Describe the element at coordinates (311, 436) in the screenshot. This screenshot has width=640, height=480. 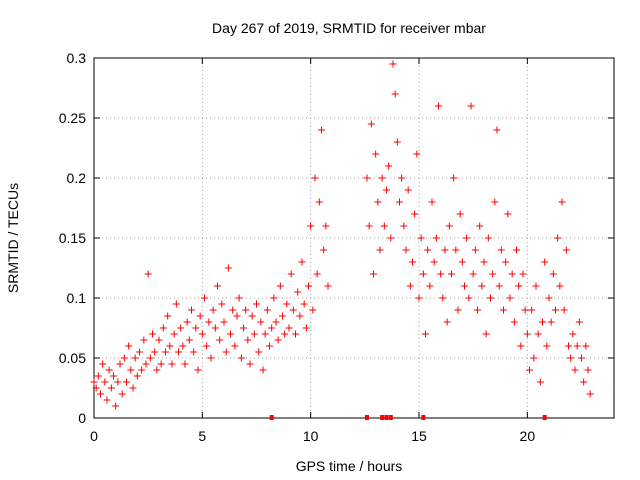
I see `x-tick-label: 10` at that location.